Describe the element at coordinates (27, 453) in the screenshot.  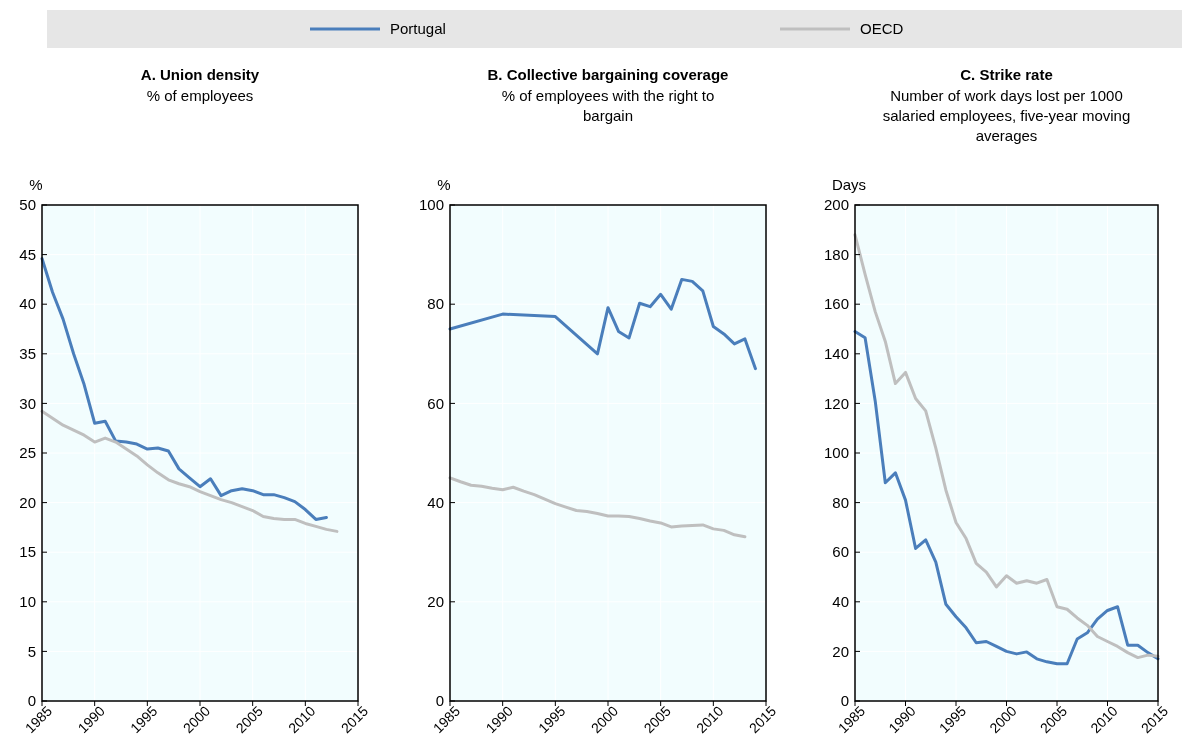
I see `y-tick-label: 25` at that location.